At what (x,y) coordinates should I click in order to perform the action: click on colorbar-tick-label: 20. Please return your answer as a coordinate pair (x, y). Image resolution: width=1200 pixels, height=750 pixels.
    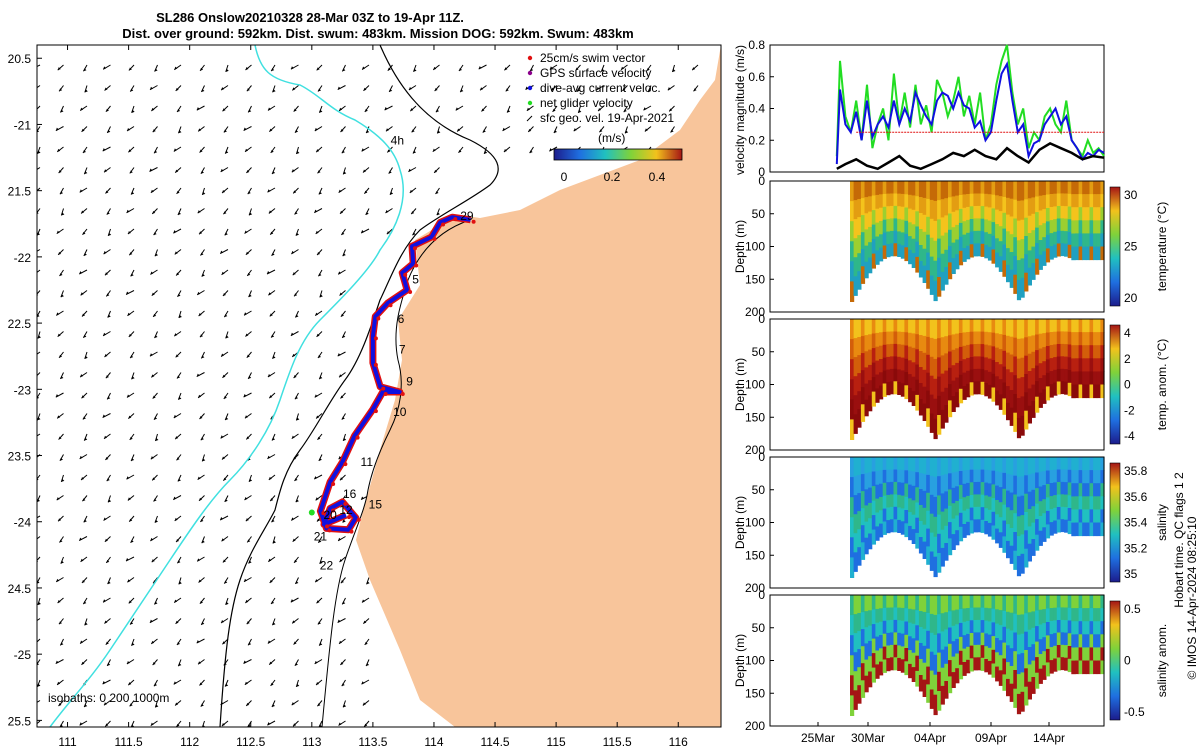
    Looking at the image, I should click on (1131, 298).